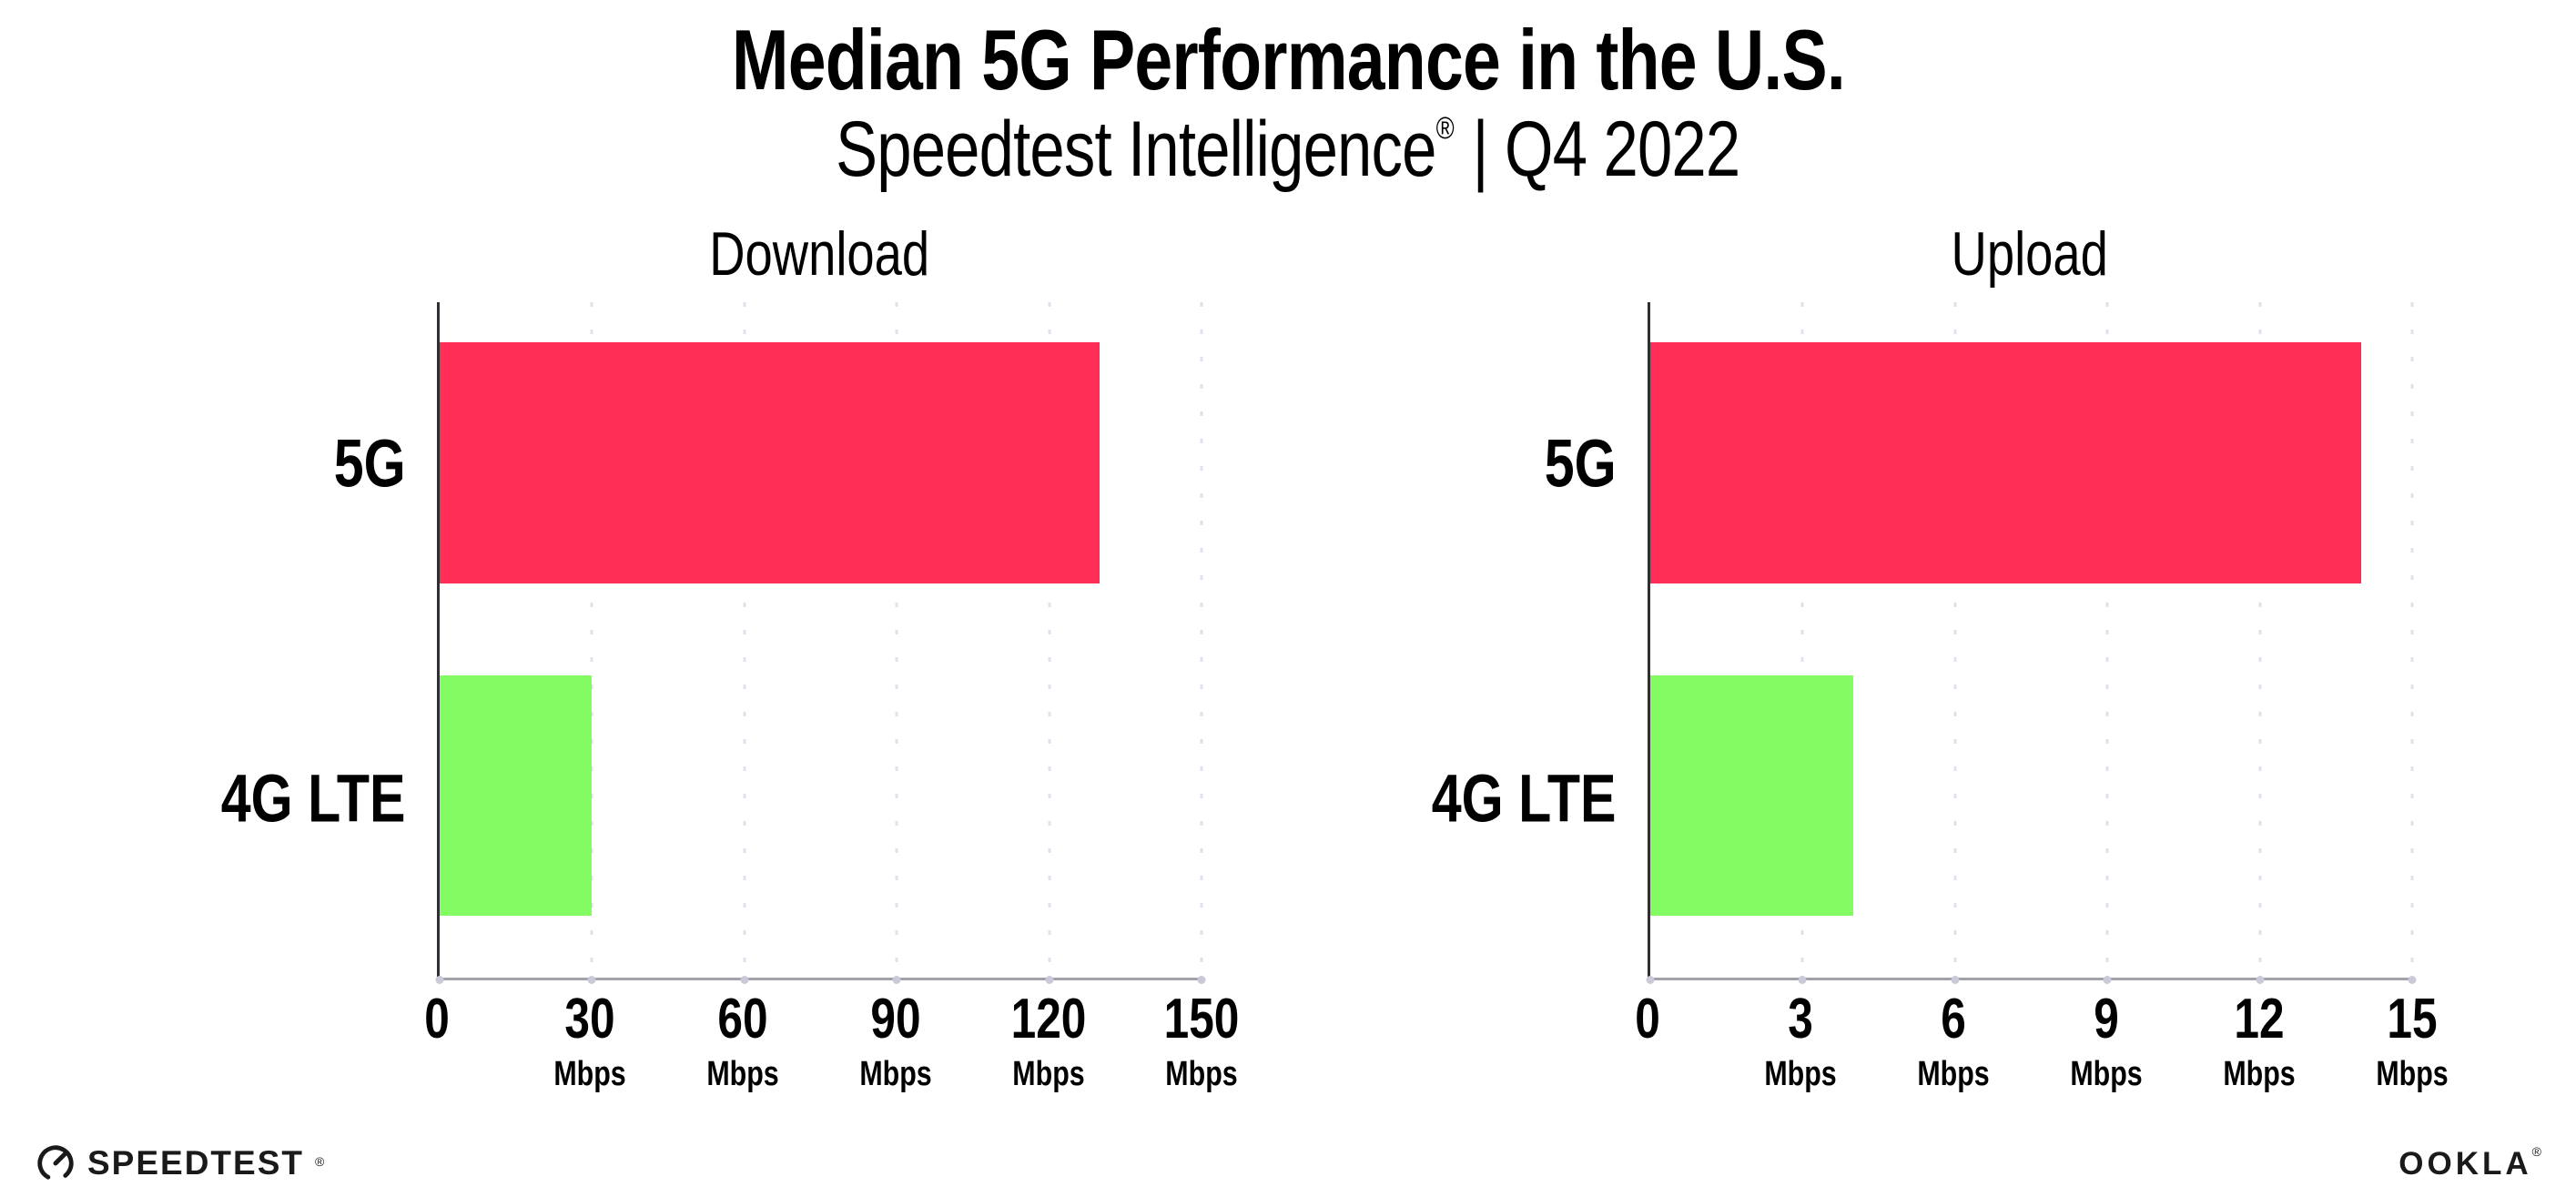  Describe the element at coordinates (1201, 1040) in the screenshot. I see `x-tick-150: 150 Mbps` at that location.